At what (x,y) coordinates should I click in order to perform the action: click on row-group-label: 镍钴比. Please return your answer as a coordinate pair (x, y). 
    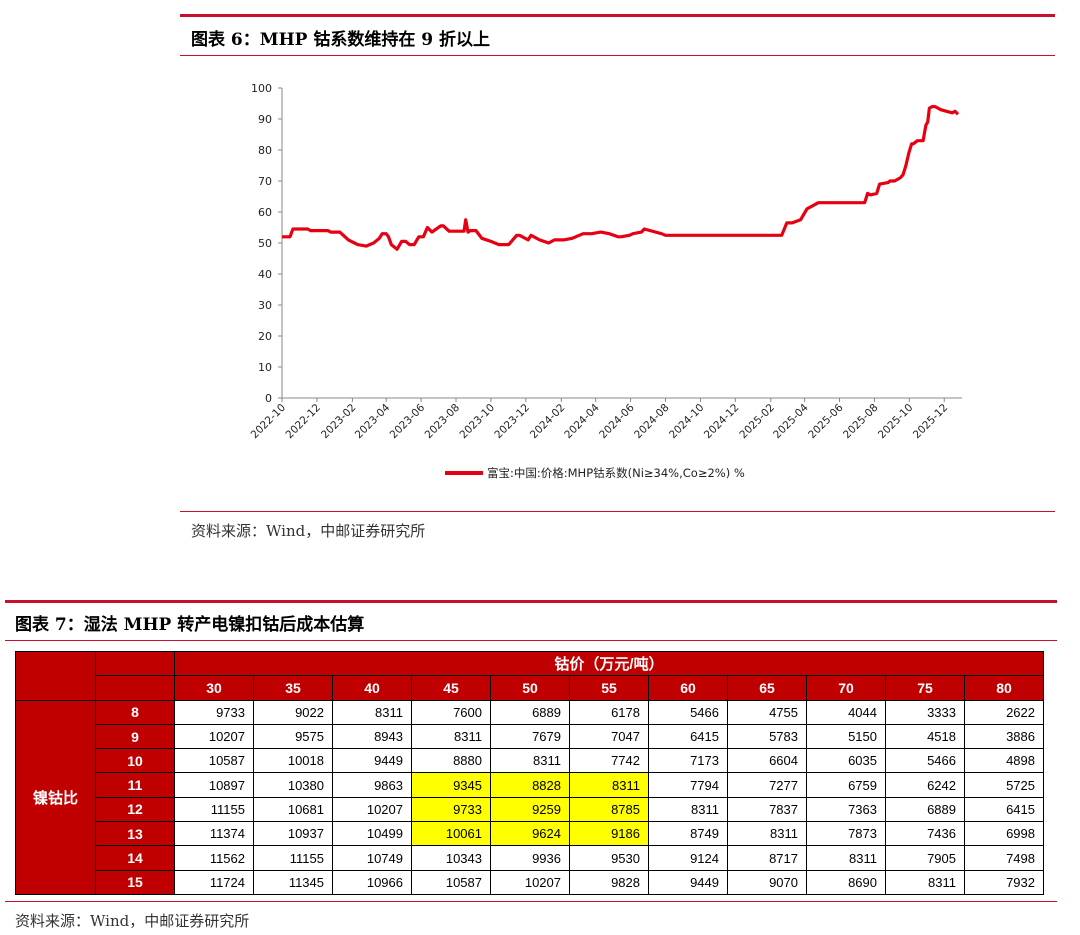
    Looking at the image, I should click on (55, 797).